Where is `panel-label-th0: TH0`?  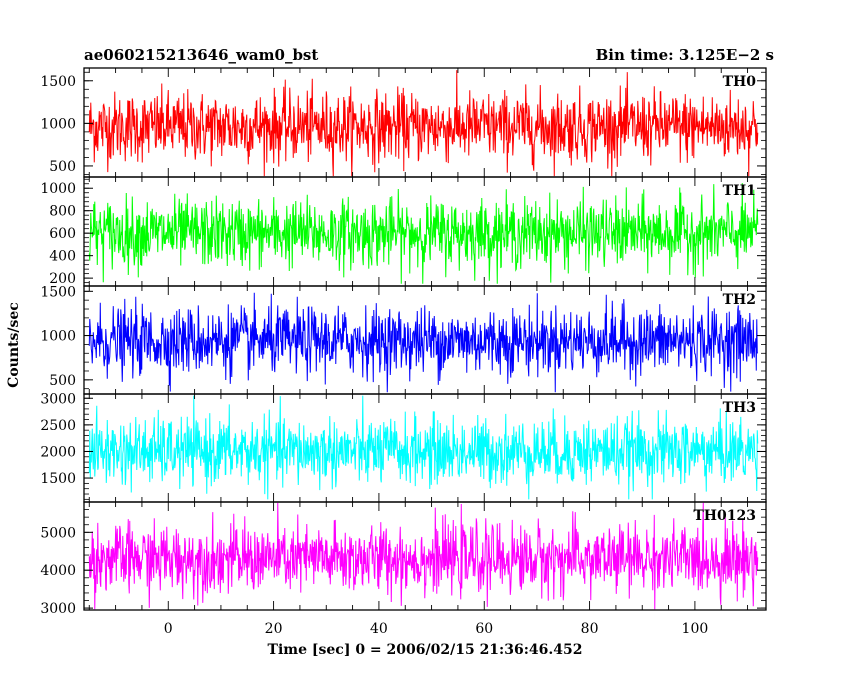
panel-label-th0: TH0 is located at coordinates (740, 82).